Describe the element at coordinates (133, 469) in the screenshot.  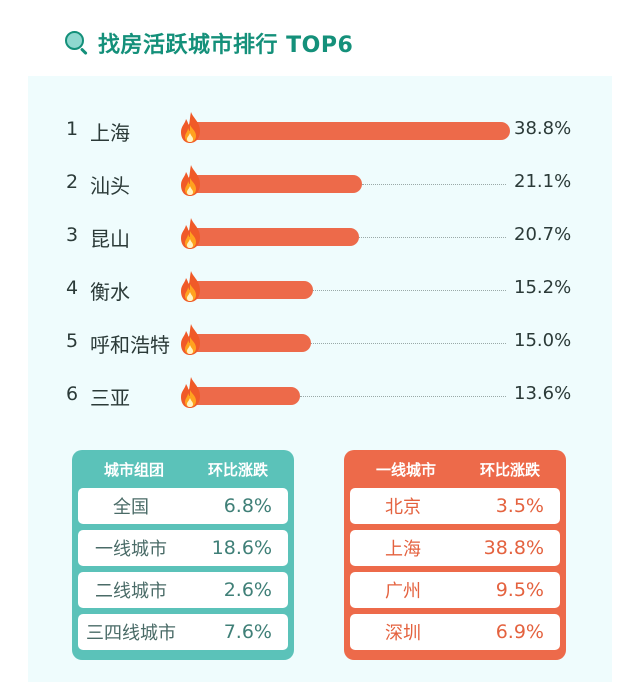
I see `column-header-group: 城市组团` at that location.